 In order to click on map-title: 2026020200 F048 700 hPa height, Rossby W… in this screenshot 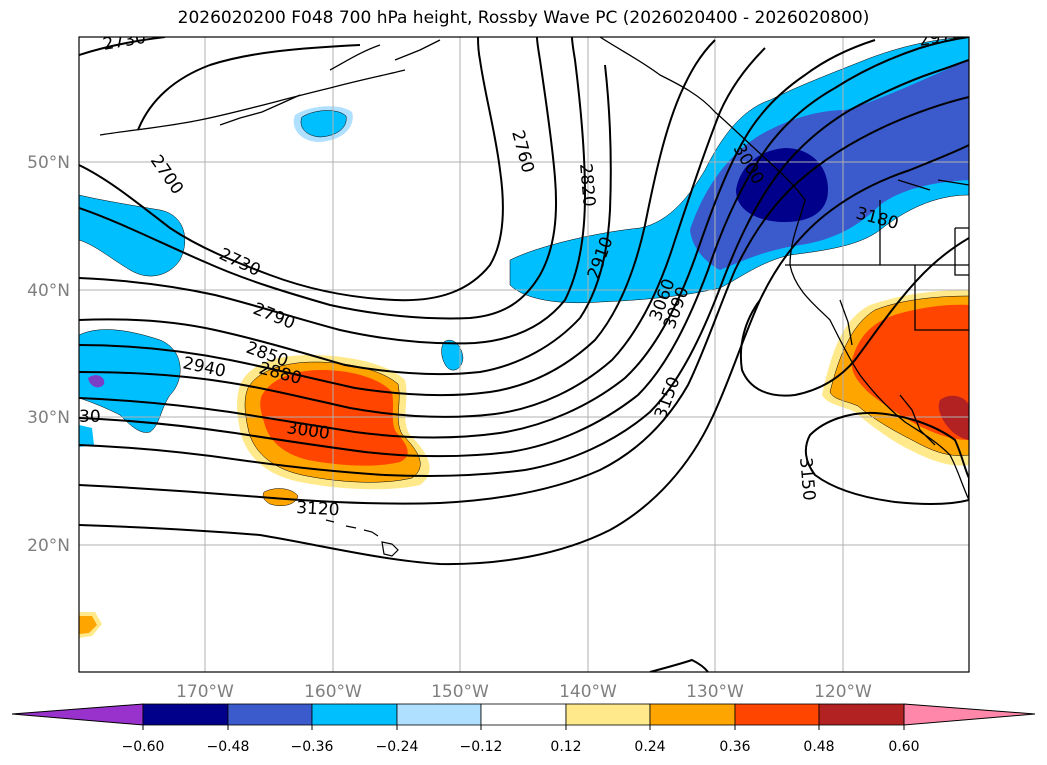, I will do `click(523, 18)`.